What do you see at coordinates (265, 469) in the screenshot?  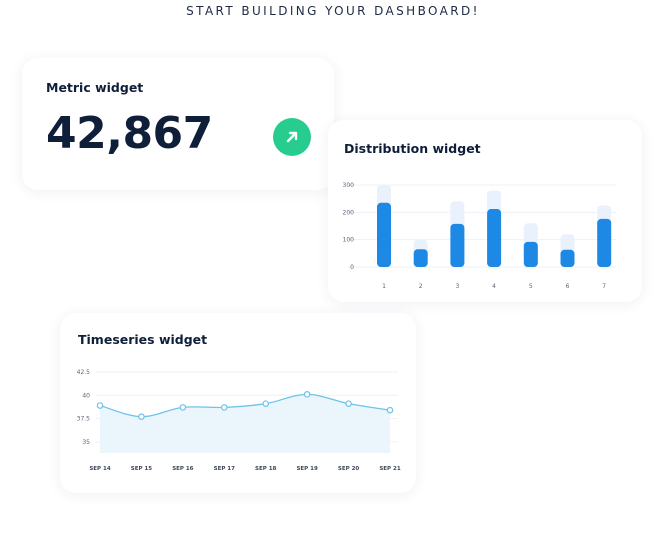 I see `x-tick-label: SEP 18` at bounding box center [265, 469].